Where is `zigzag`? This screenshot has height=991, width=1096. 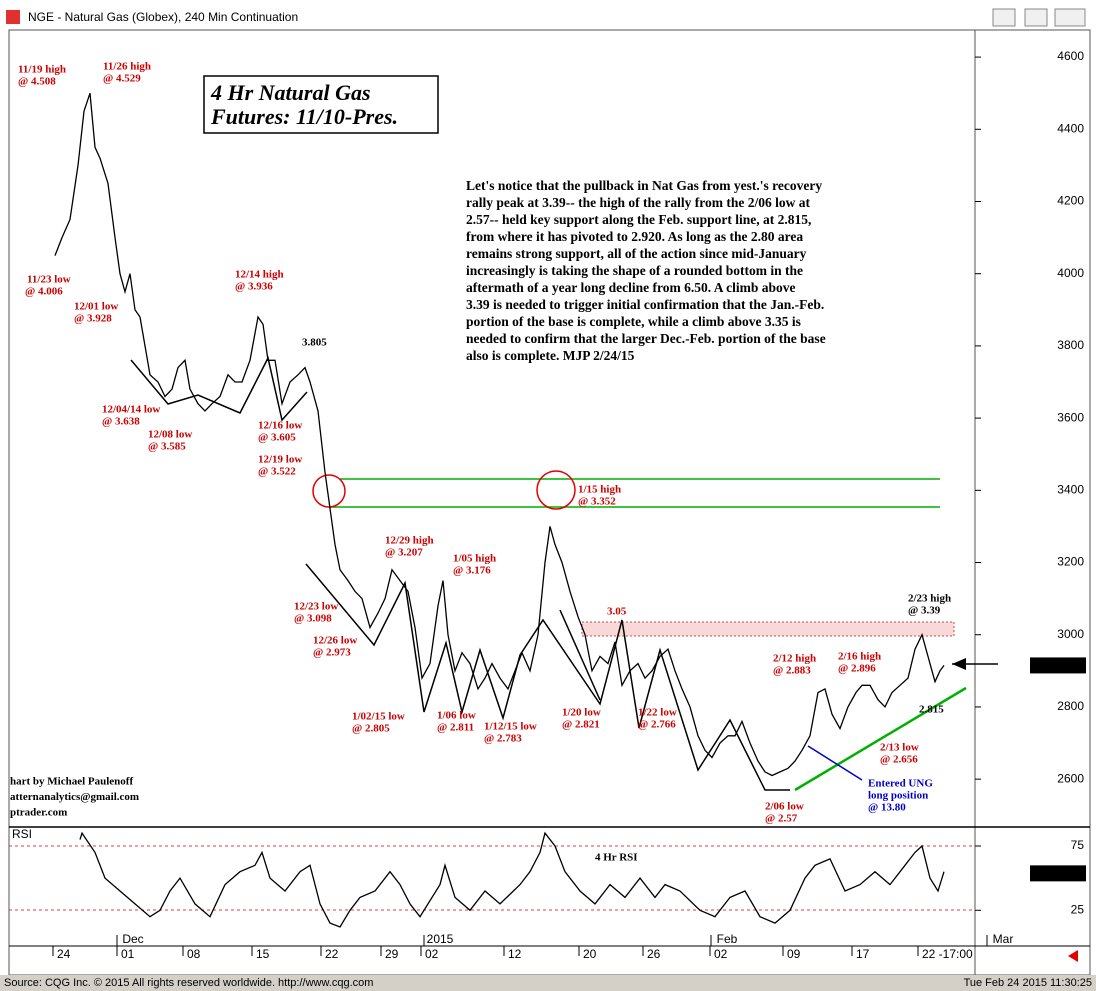 zigzag is located at coordinates (219, 388).